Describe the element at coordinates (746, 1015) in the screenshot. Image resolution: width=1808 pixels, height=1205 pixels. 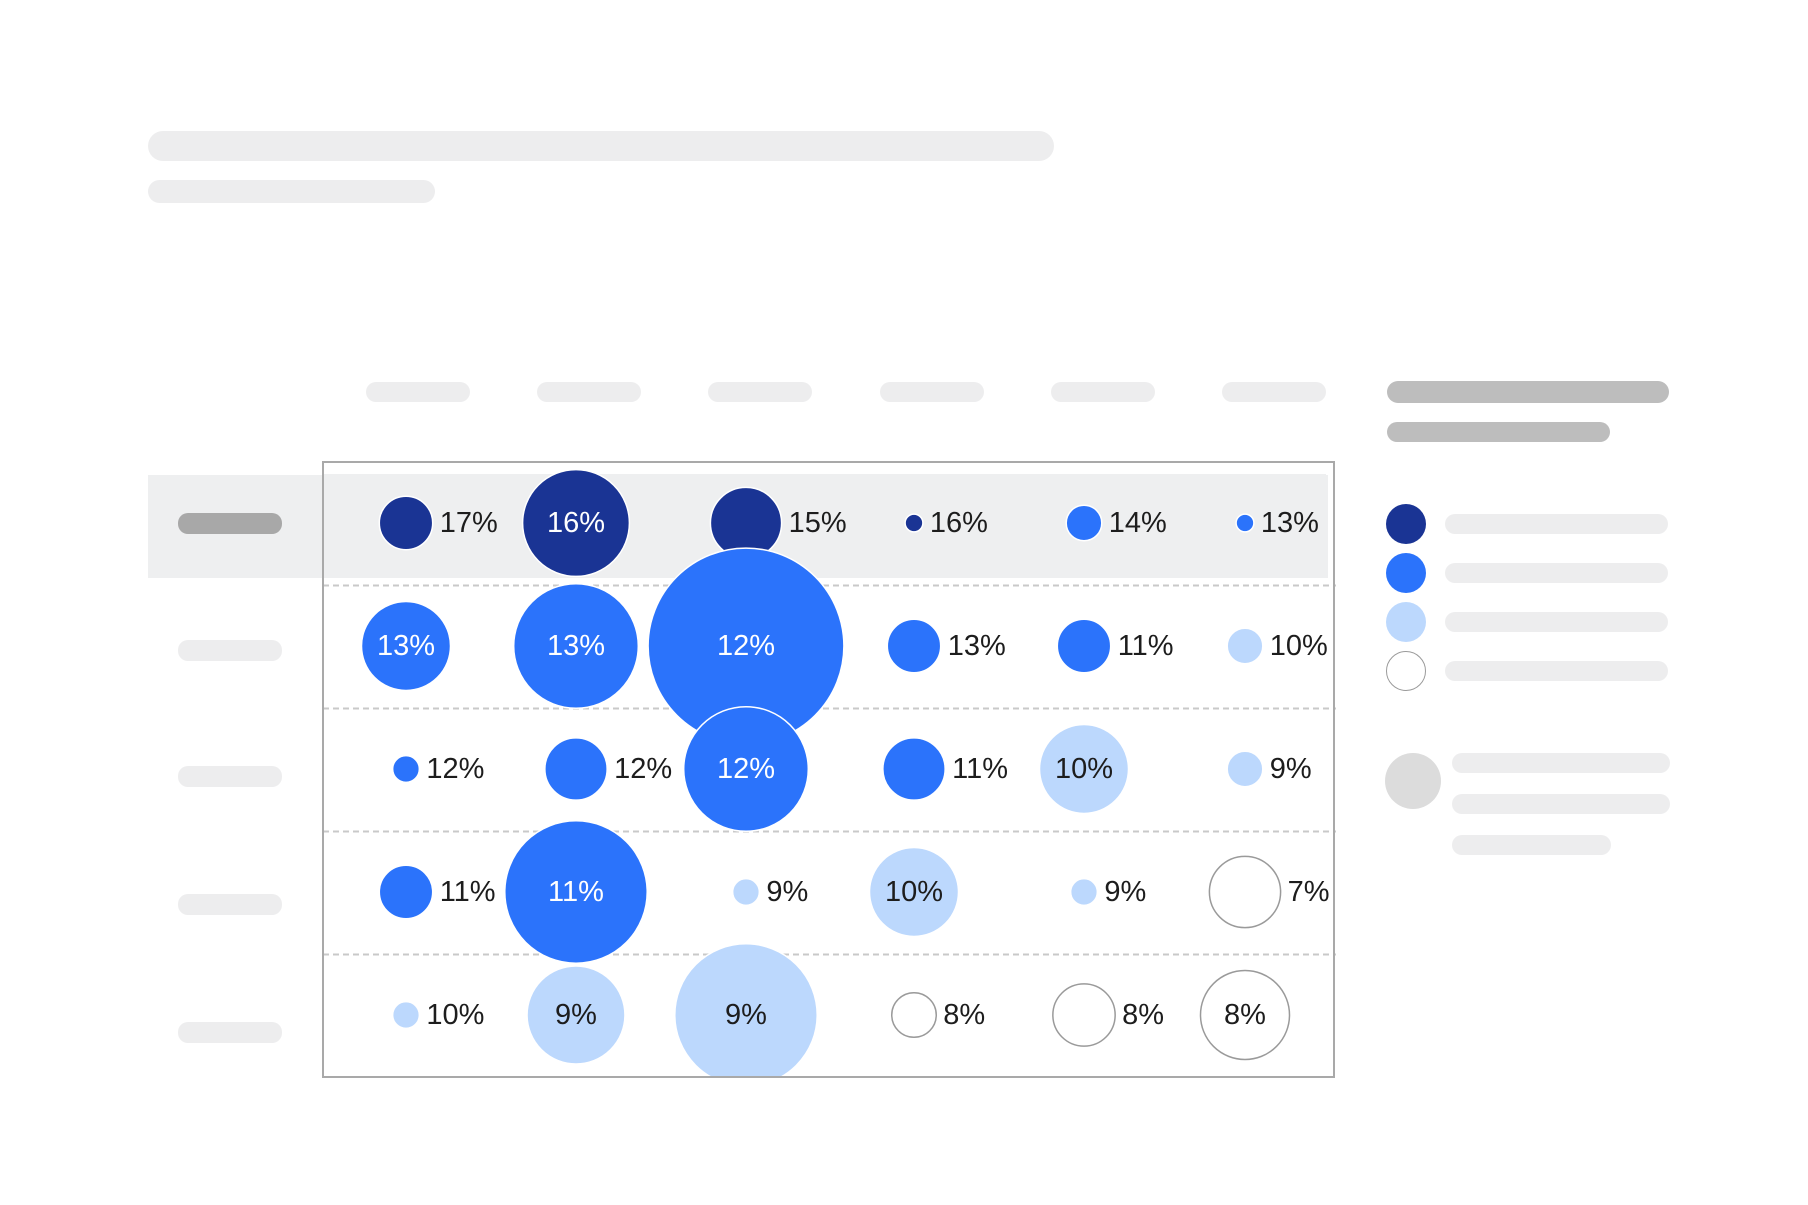
I see `bubble-label-r5-c3: 9%` at that location.